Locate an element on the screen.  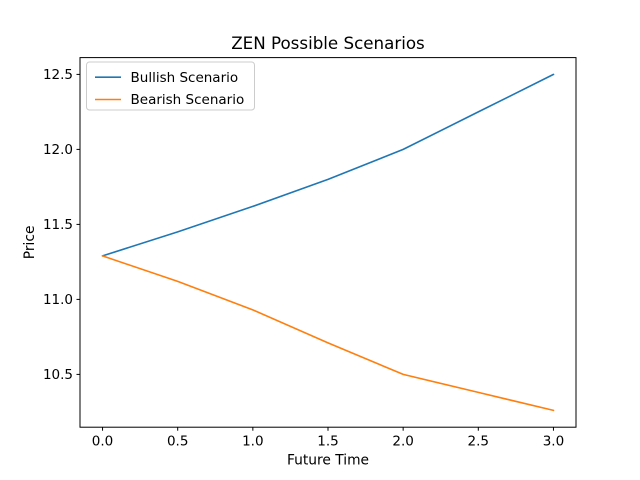
y-tick-label: 11.5 is located at coordinates (58, 225).